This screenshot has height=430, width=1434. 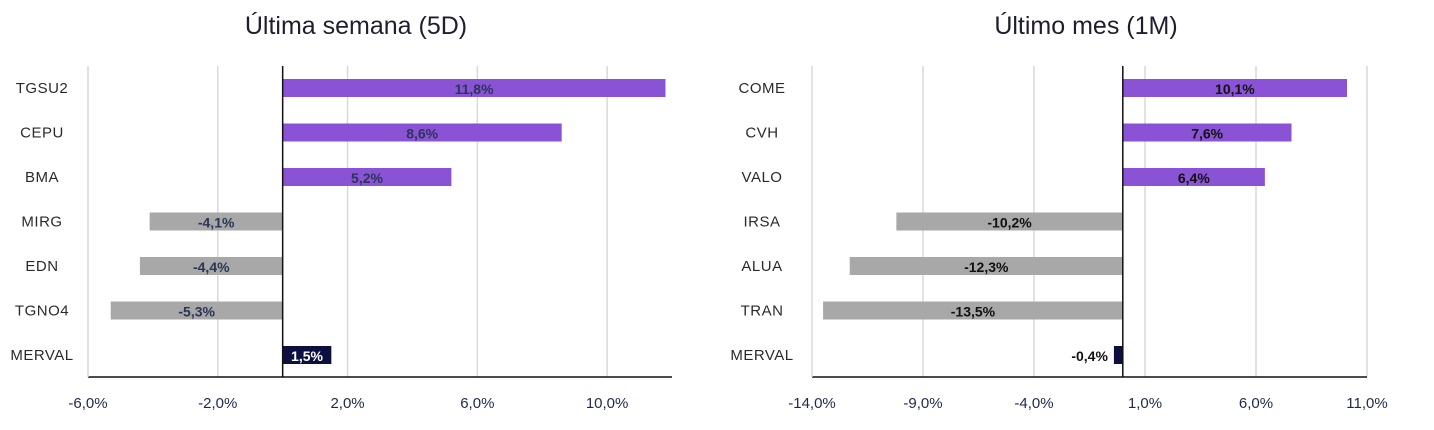 I want to click on weekly-bar-cepu, so click(x=422, y=132).